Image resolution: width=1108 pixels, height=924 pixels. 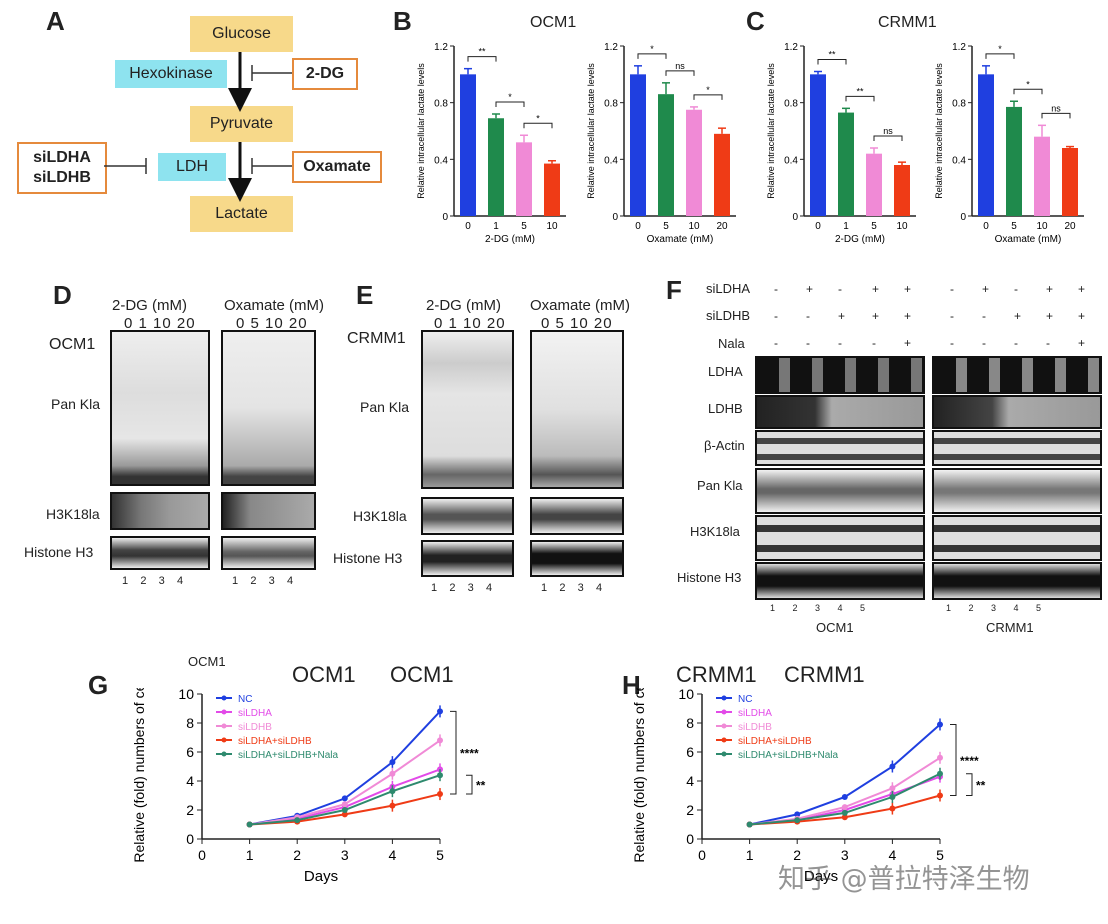 What do you see at coordinates (611, 104) in the screenshot?
I see `y-tick-label: 0.8` at bounding box center [611, 104].